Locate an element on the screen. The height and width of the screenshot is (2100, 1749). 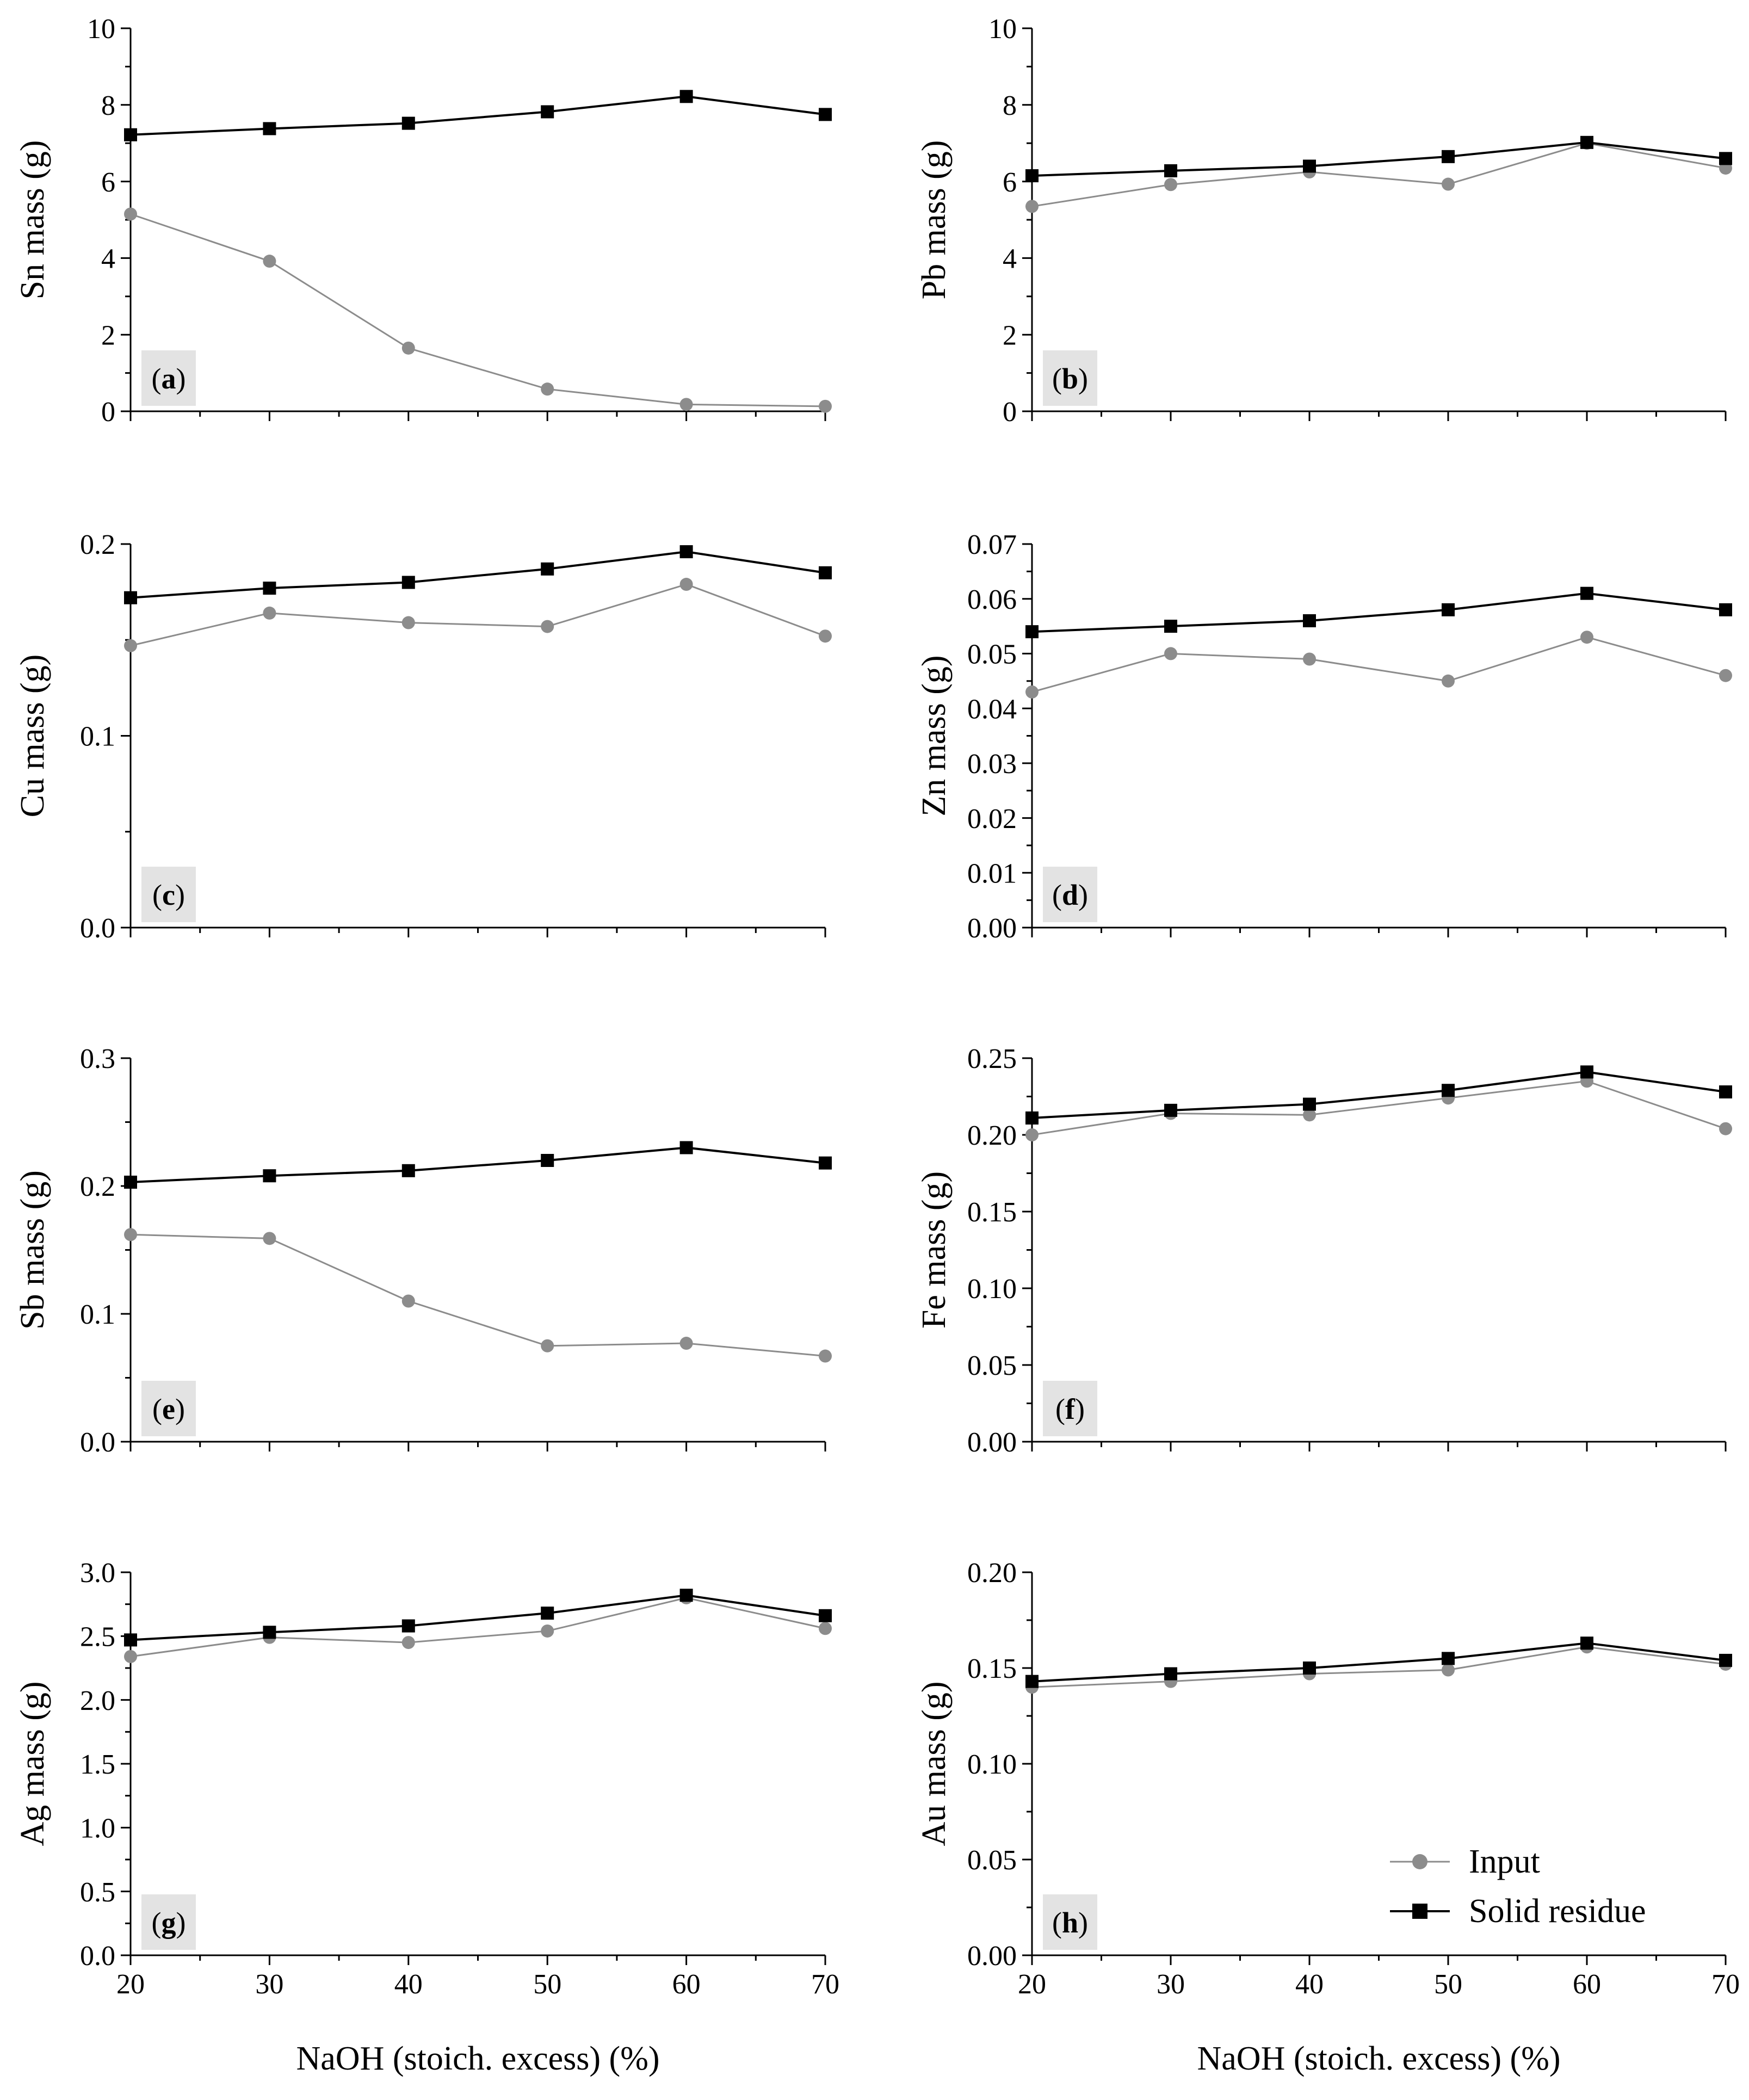
panel-tag: (g) is located at coordinates (169, 1922).